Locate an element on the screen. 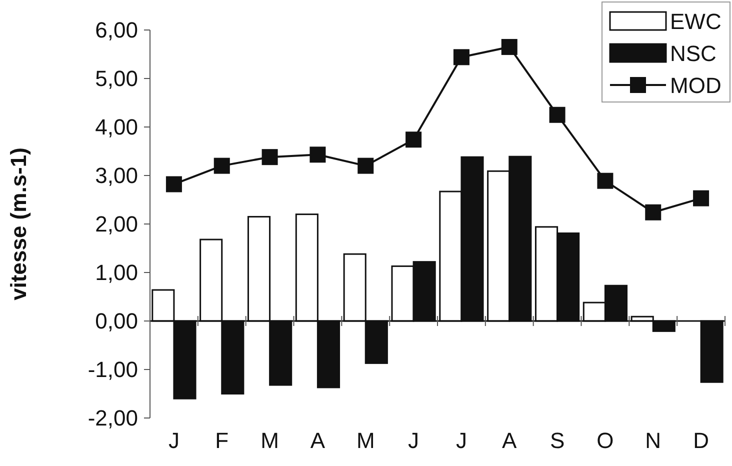 The height and width of the screenshot is (466, 732). y-tick-label: 4,00 is located at coordinates (116, 127).